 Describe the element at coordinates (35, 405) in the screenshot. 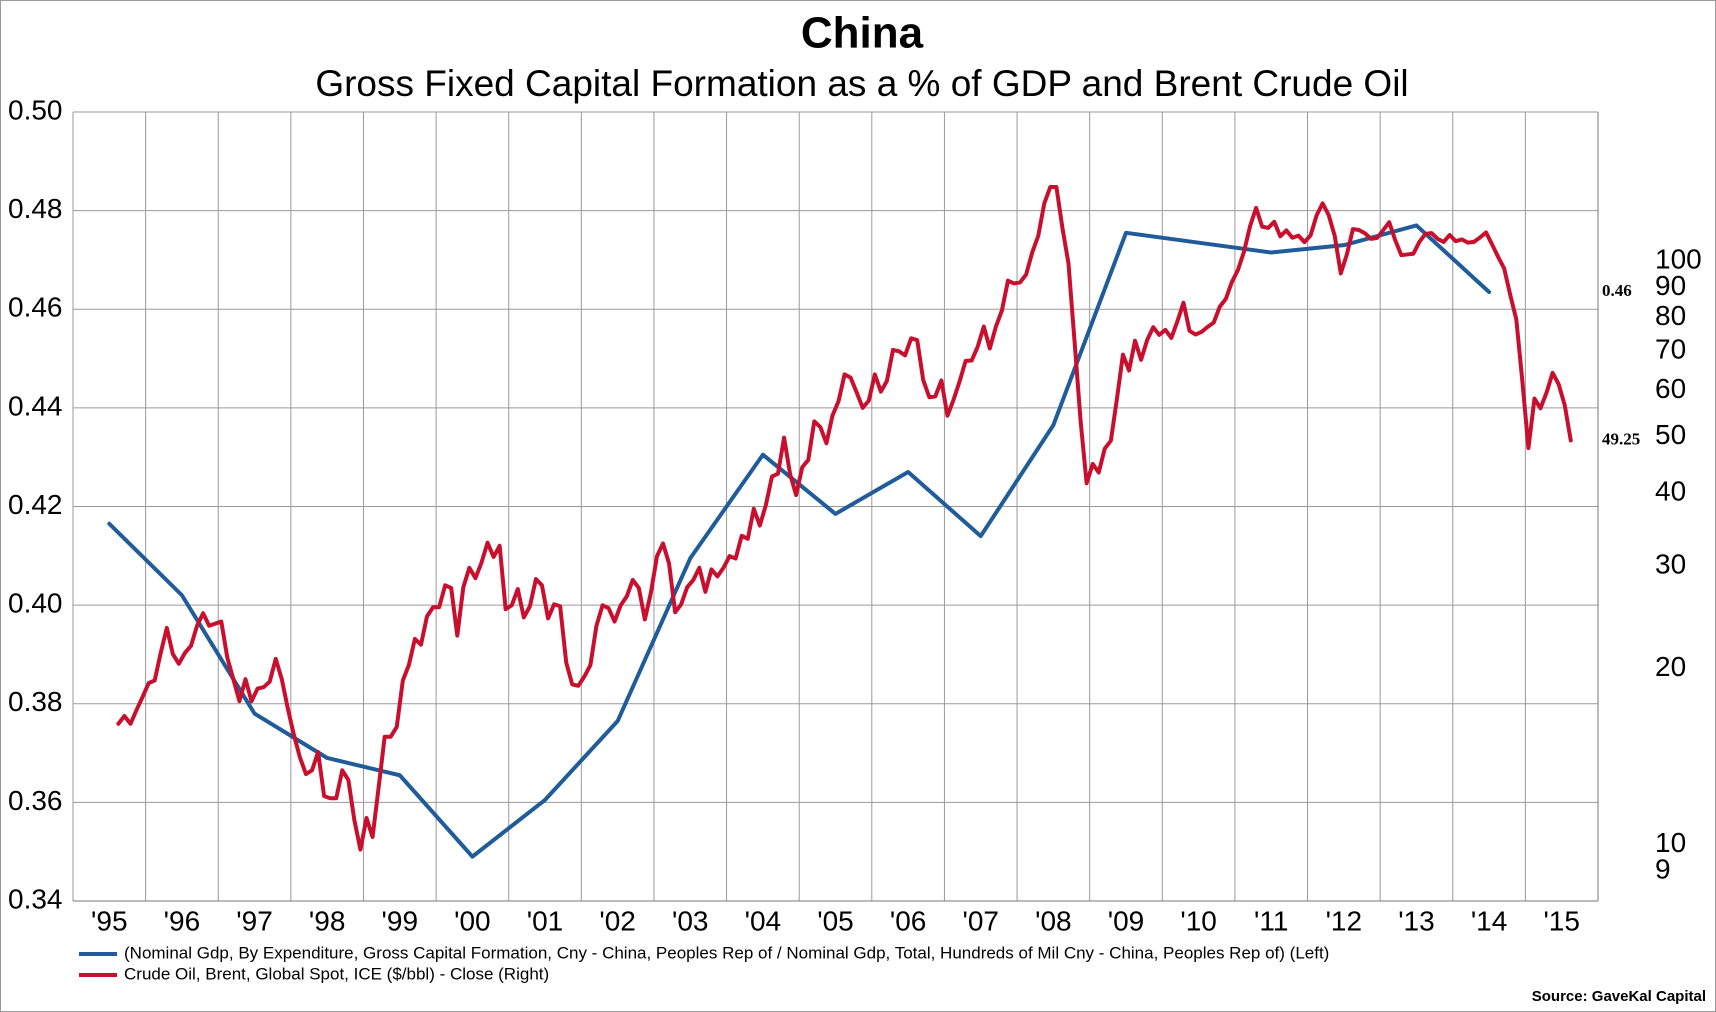

I see `y-tick-label: 0.44` at that location.